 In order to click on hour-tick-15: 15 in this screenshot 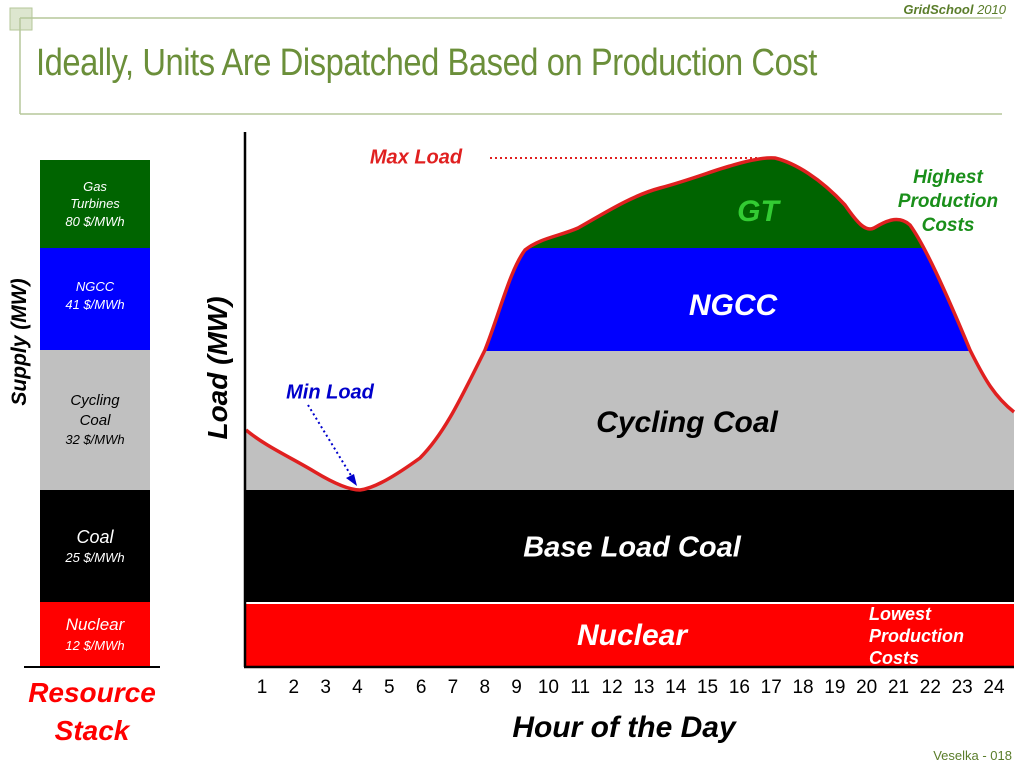, I will do `click(707, 687)`.